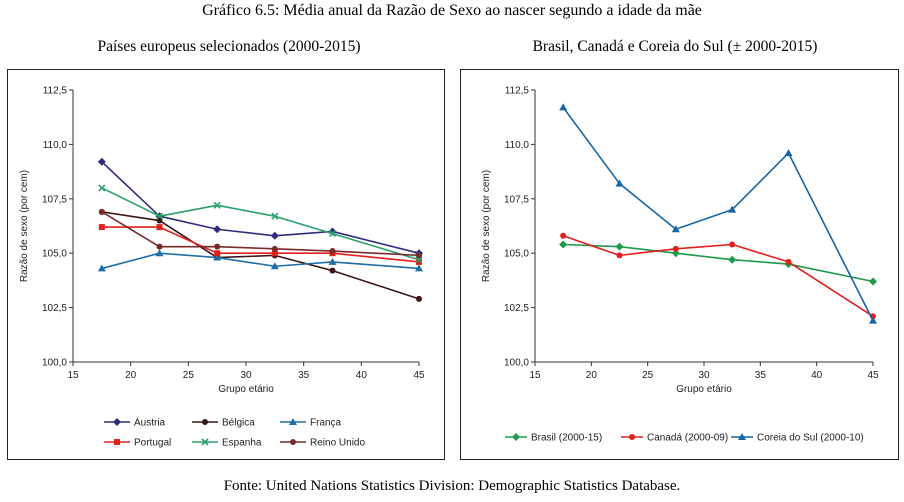 The height and width of the screenshot is (502, 904). Describe the element at coordinates (517, 91) in the screenshot. I see `right-y-tick-label: 112,5` at that location.